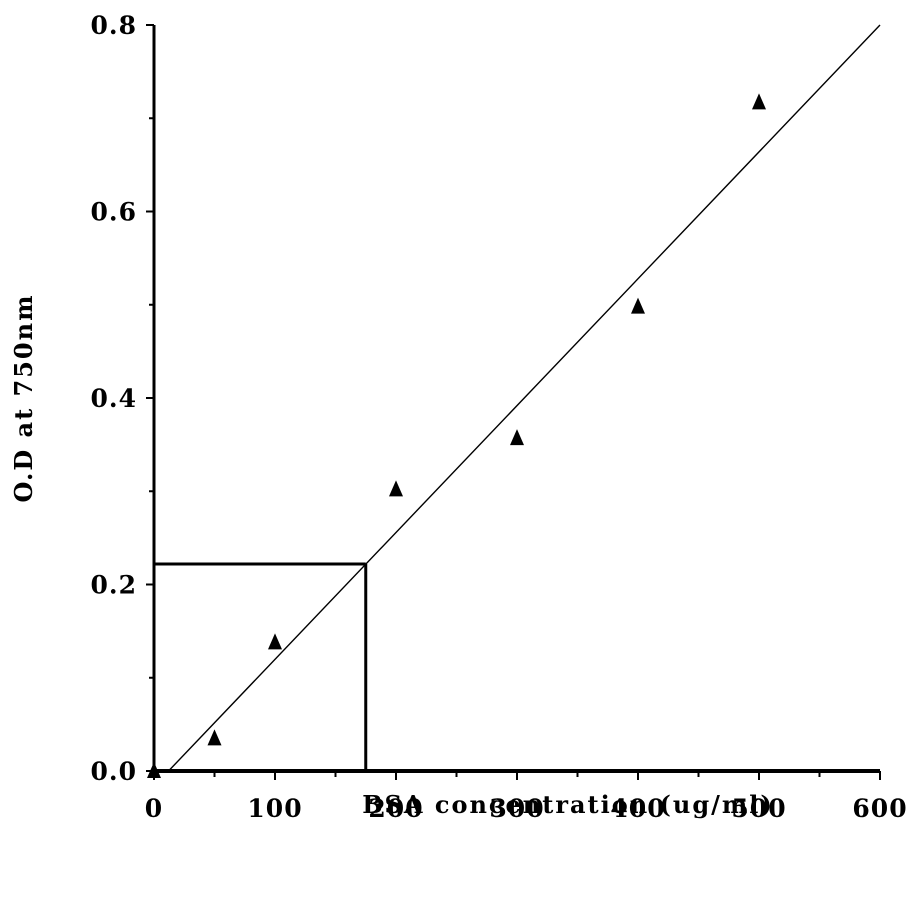 This screenshot has height=905, width=912. What do you see at coordinates (114, 25) in the screenshot?
I see `y-tick-label: 0.8` at bounding box center [114, 25].